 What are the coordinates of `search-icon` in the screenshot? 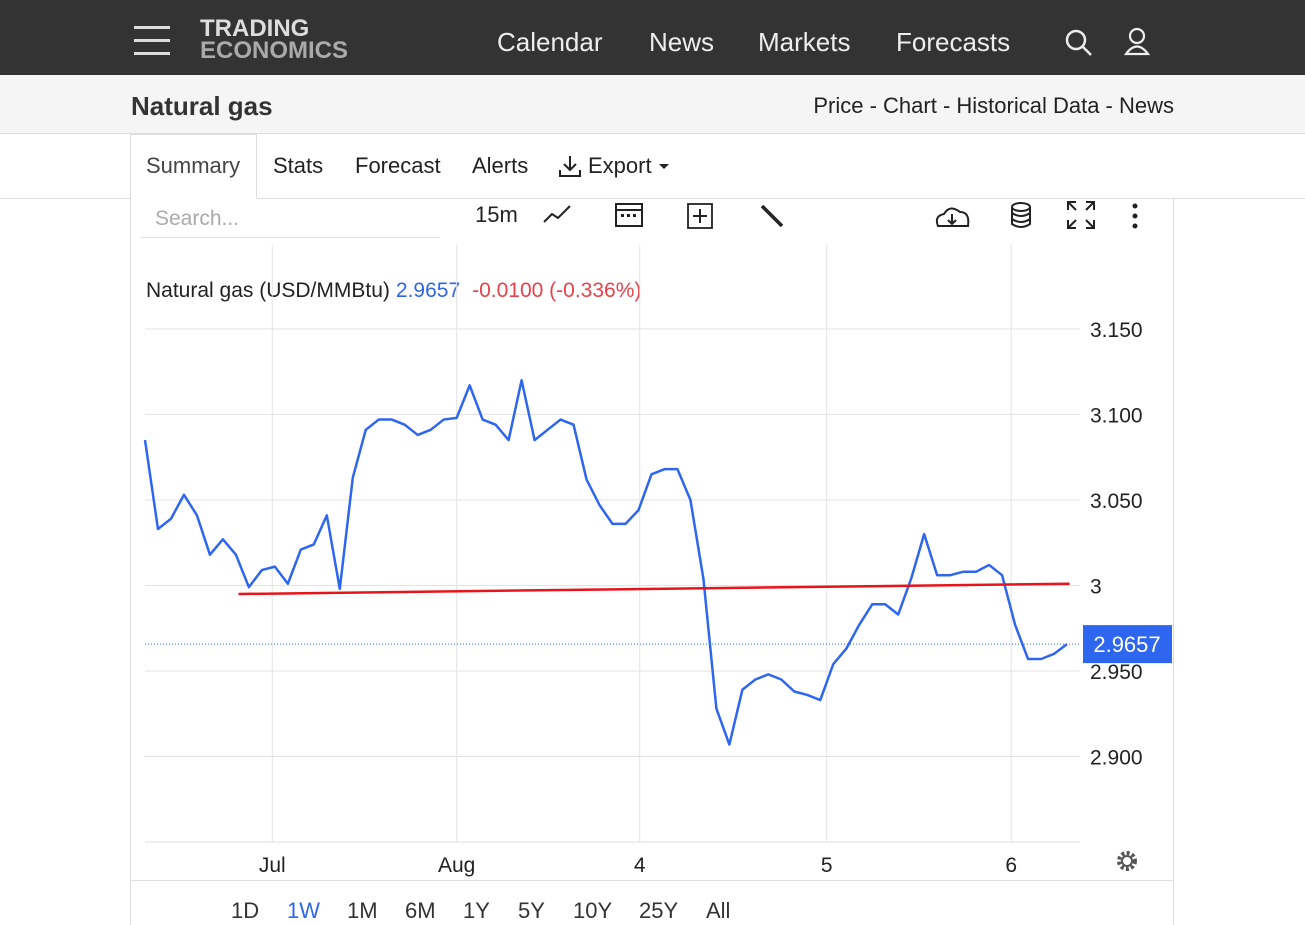 It's located at (1079, 43).